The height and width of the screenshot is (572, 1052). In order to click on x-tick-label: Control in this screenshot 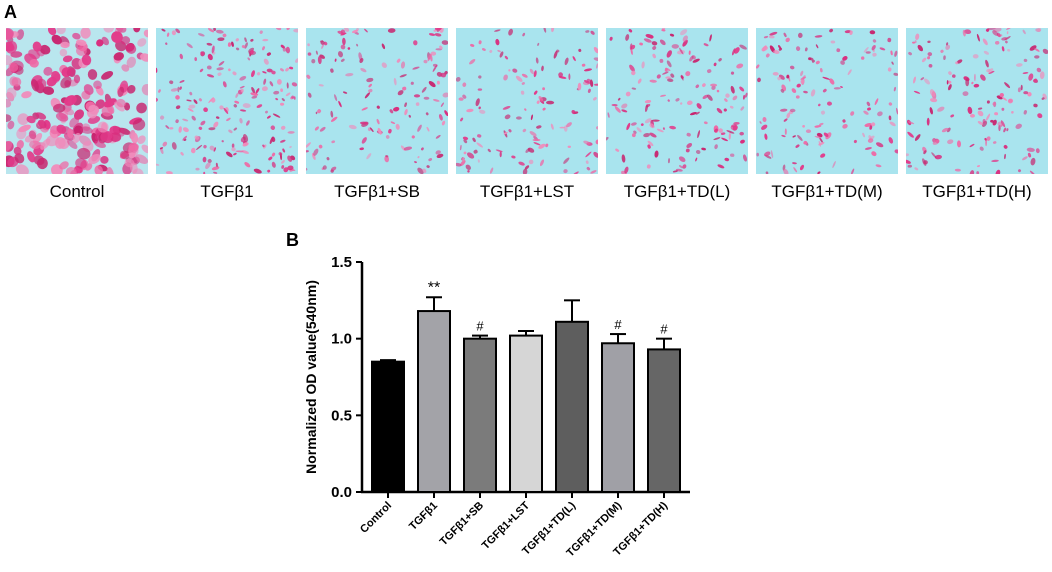, I will do `click(376, 518)`.